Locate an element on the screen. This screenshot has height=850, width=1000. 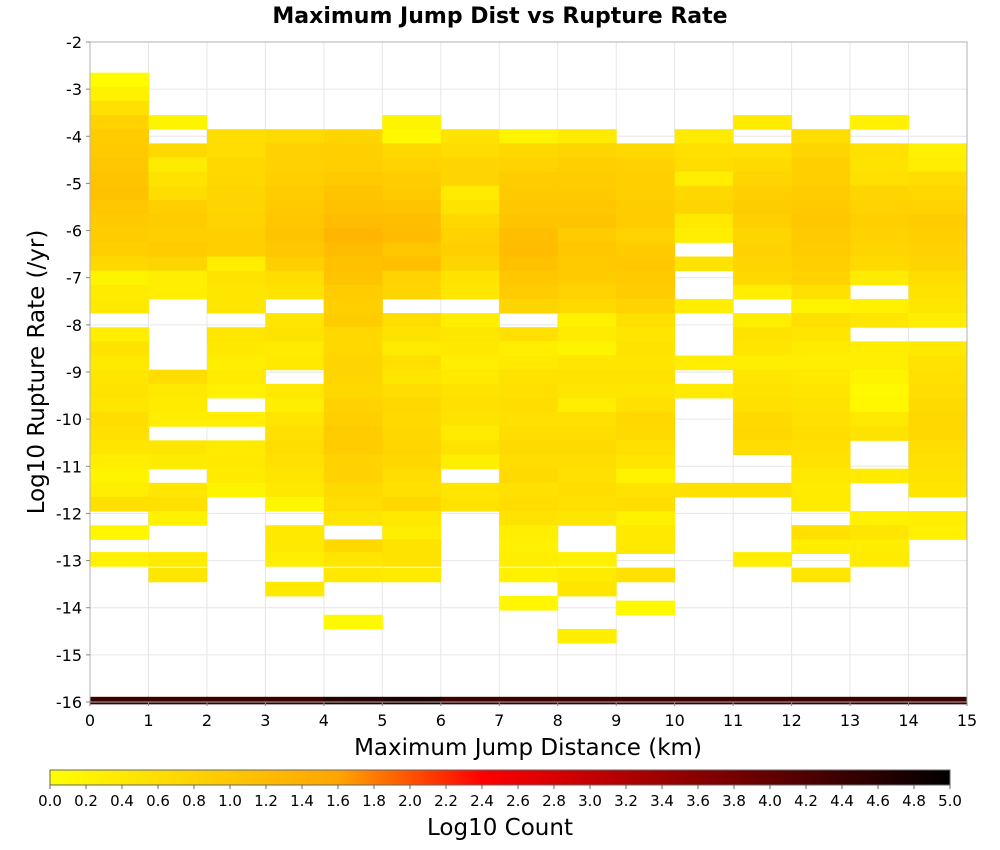
y-axis-label: Log10 Rupture Rate (/yr) is located at coordinates (37, 372).